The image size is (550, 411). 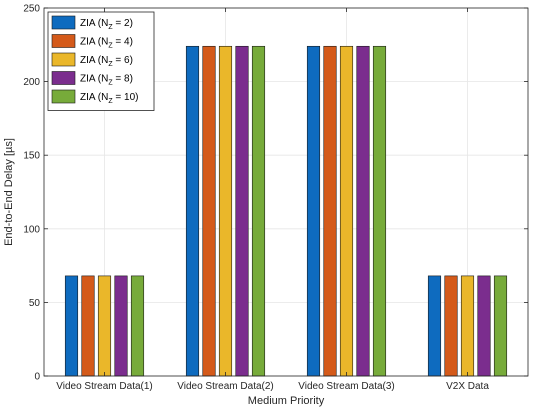 I want to click on x-tick-label: Video Stream Data(1), so click(x=104, y=386).